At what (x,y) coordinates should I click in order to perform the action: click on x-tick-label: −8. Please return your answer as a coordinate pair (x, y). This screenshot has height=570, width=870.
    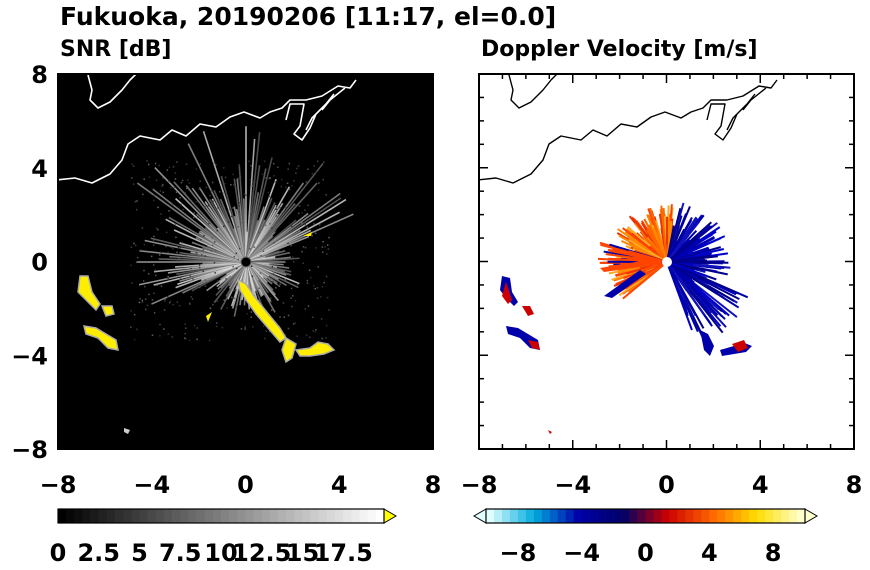
    Looking at the image, I should click on (479, 485).